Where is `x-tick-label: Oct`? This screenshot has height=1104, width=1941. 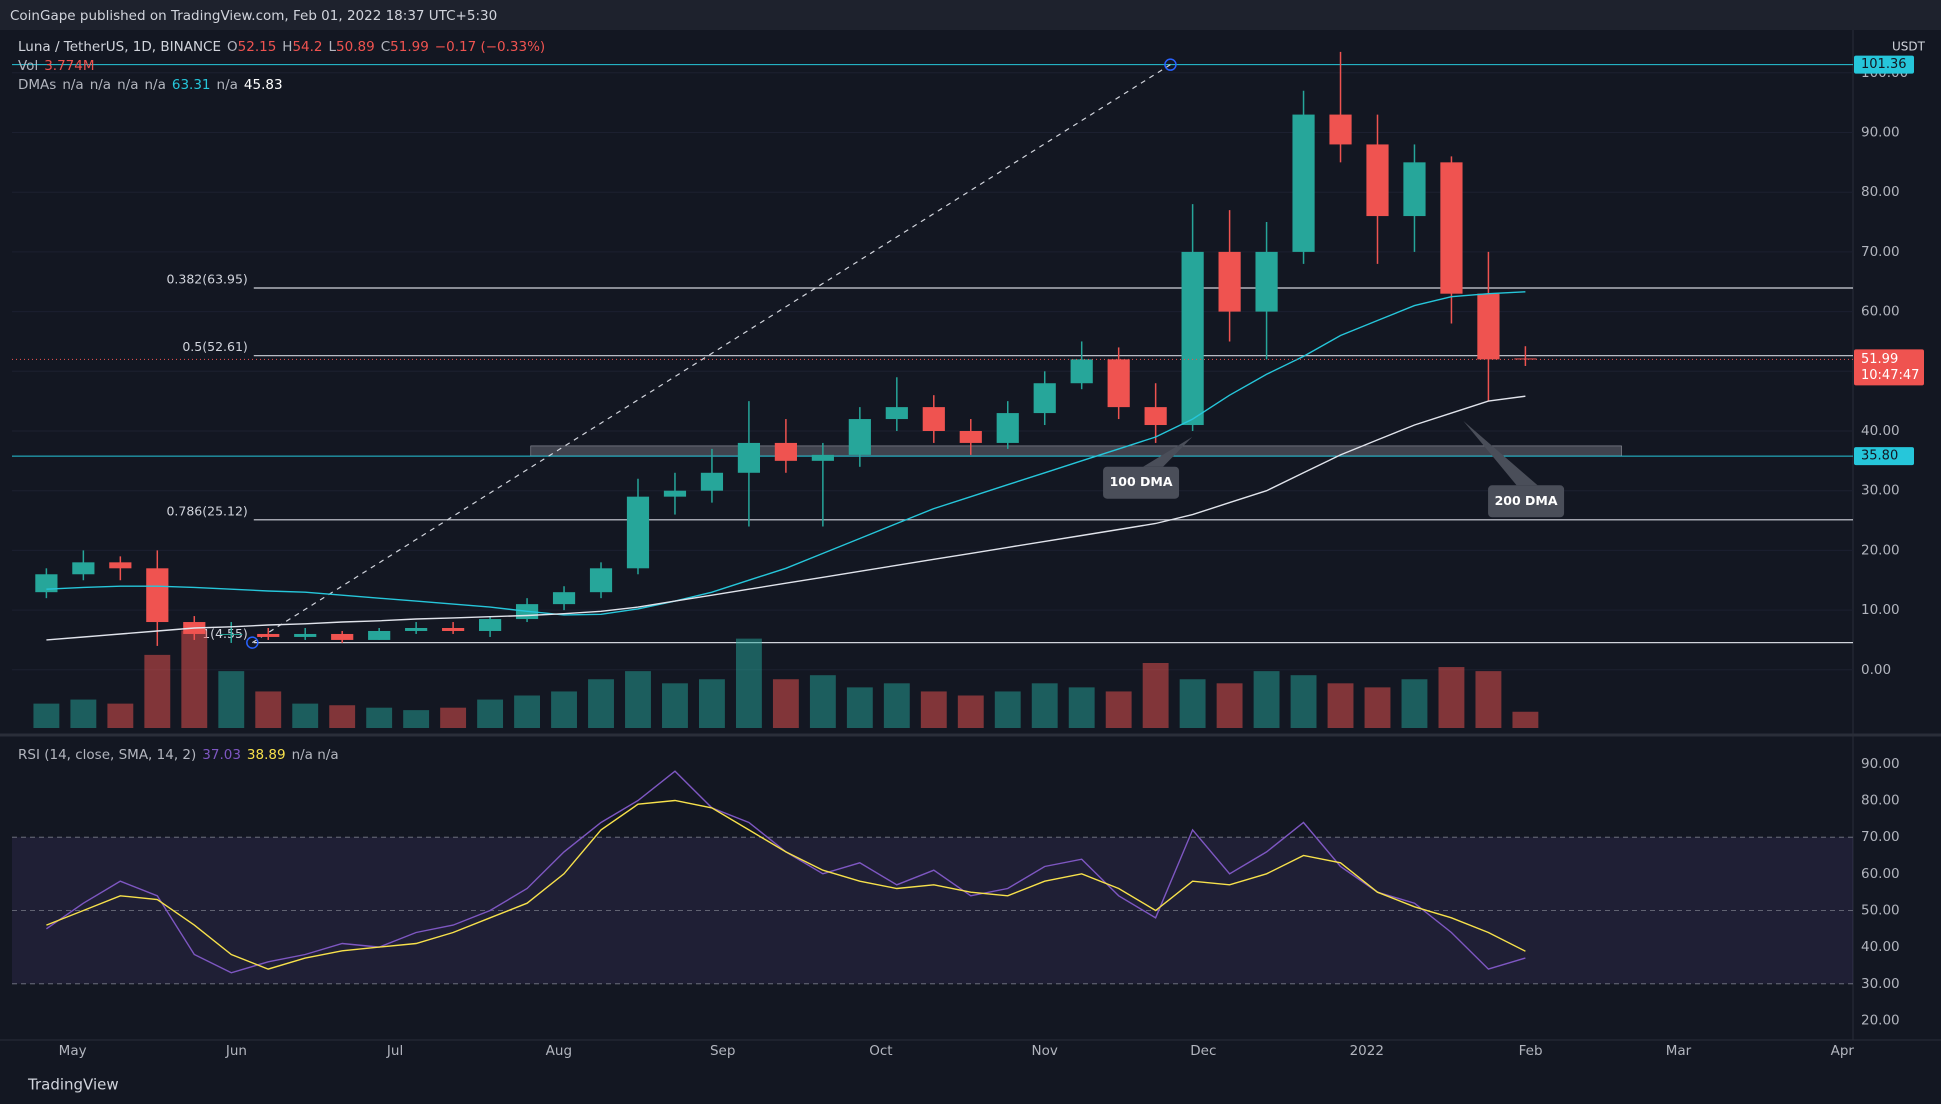
x-tick-label: Oct is located at coordinates (880, 1051).